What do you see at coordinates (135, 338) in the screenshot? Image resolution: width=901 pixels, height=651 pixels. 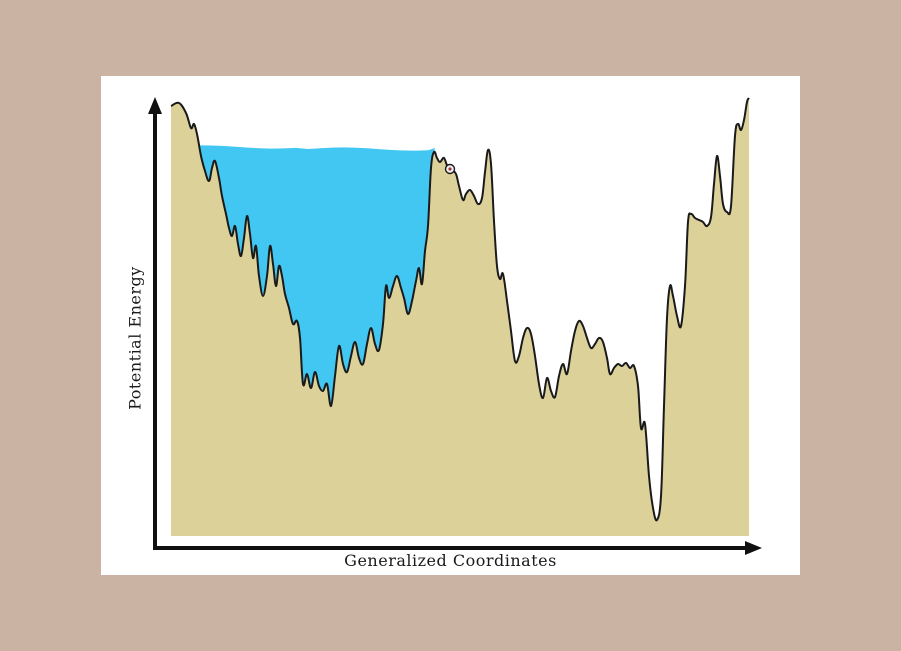 I see `y-axis-label: Potential Energy` at bounding box center [135, 338].